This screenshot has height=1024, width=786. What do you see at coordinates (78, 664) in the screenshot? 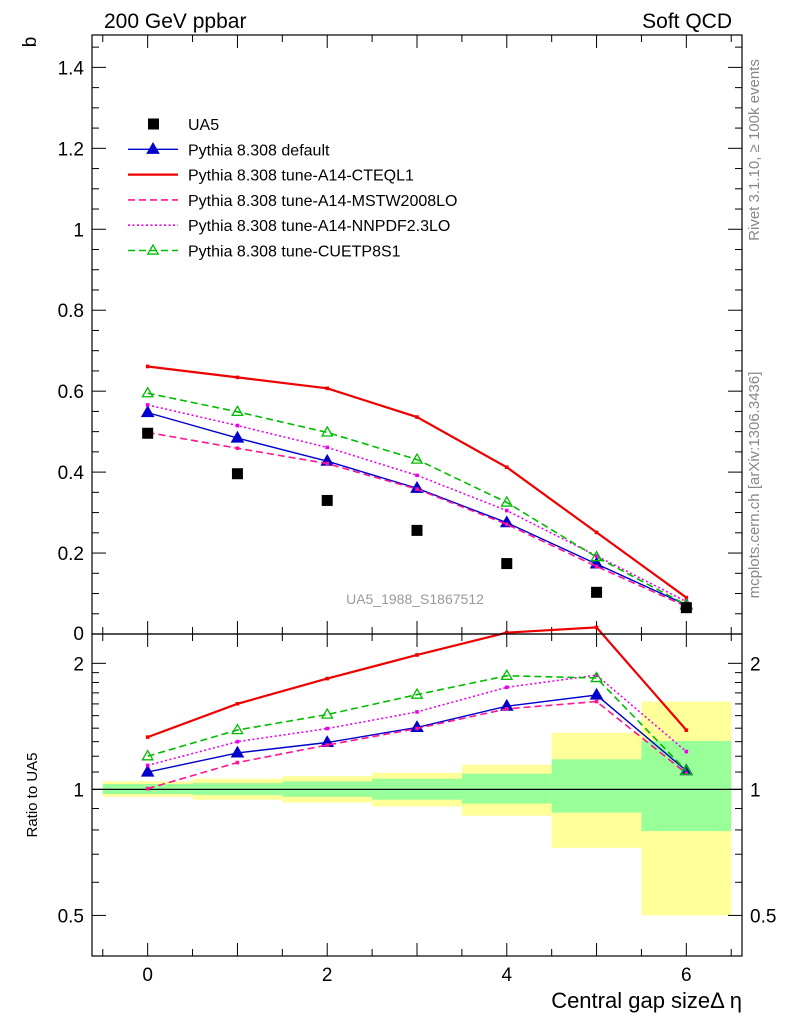
I see `ratio-y-tick-label: 2` at bounding box center [78, 664].